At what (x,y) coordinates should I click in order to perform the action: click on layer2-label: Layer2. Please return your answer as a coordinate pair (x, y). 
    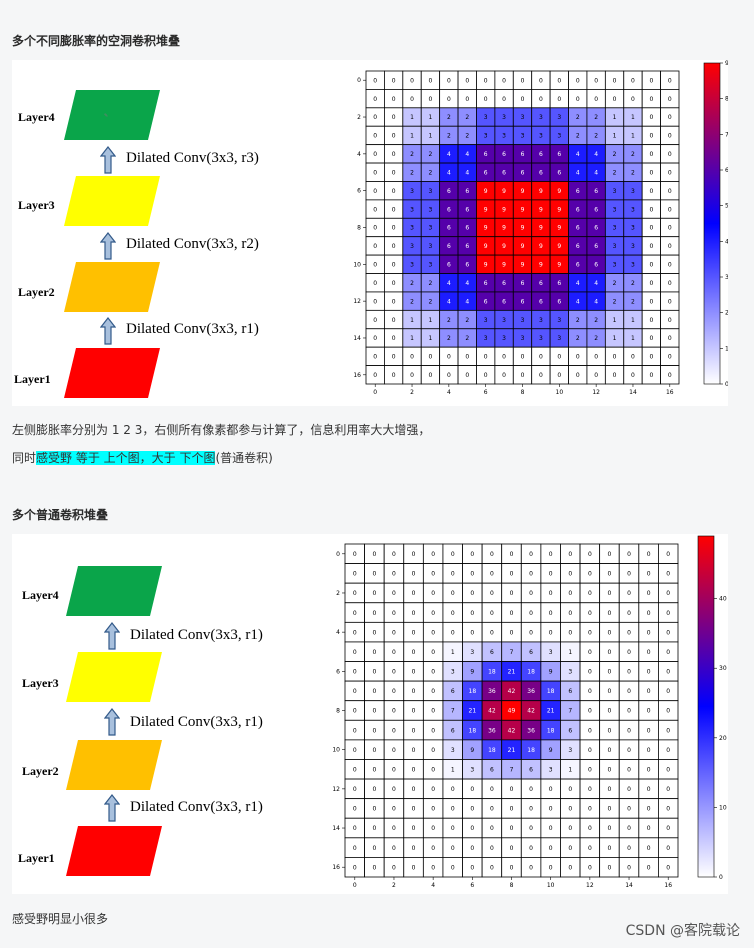
    Looking at the image, I should click on (36, 292).